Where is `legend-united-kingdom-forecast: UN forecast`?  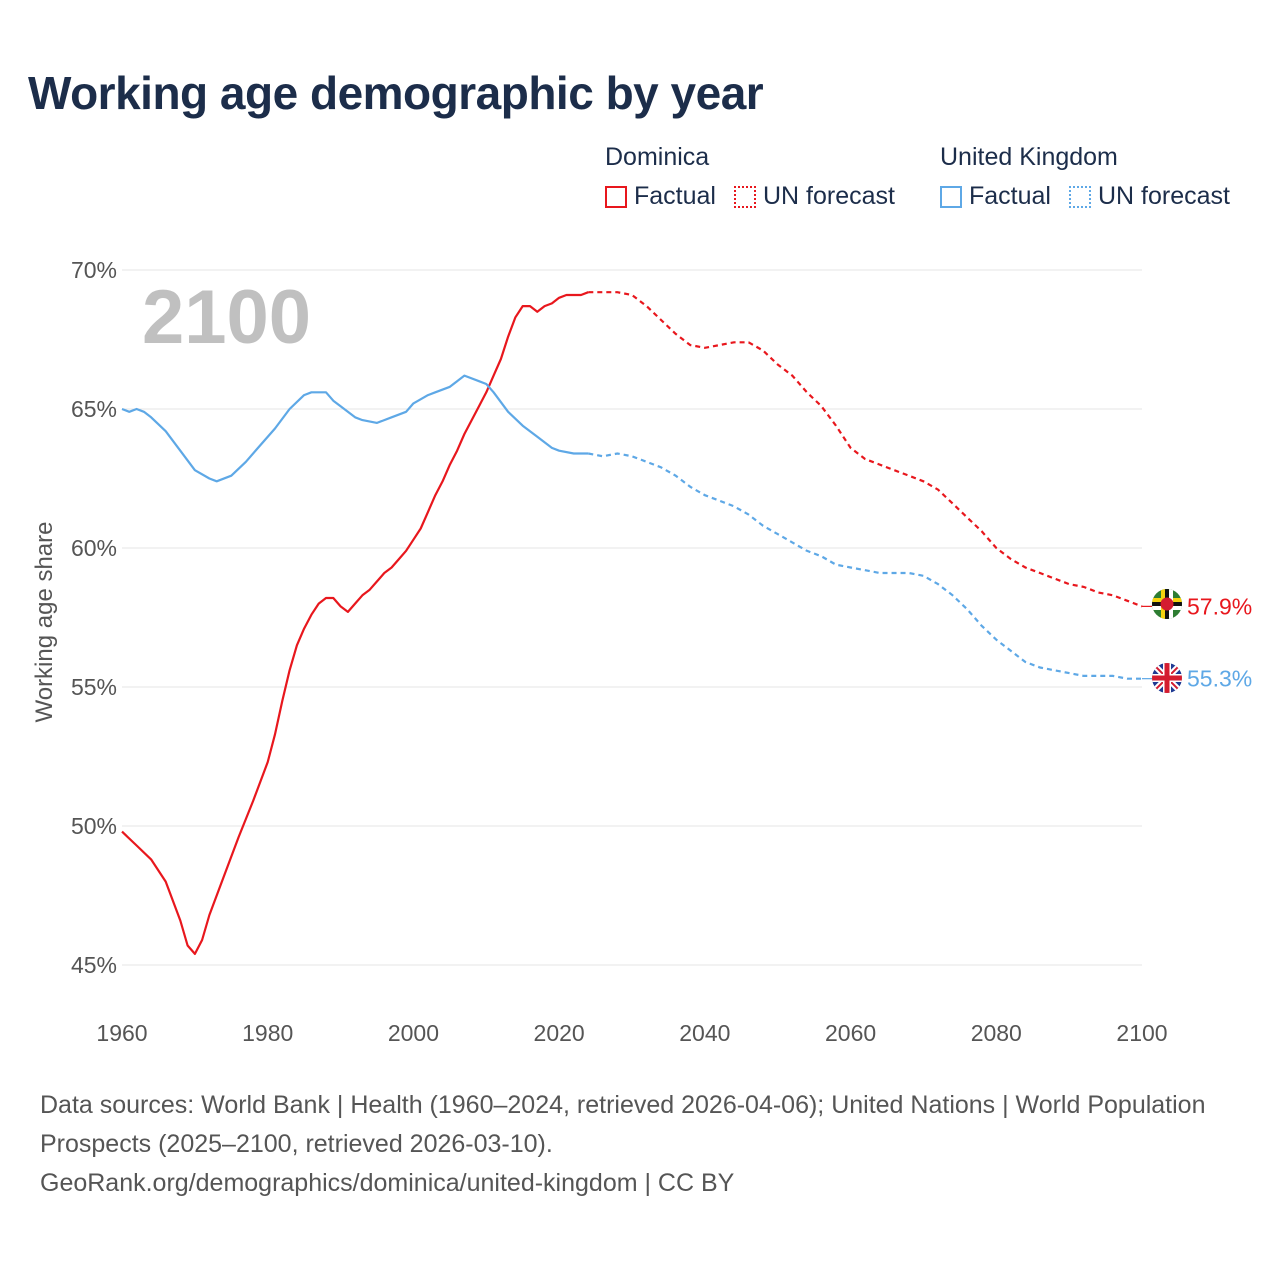 legend-united-kingdom-forecast: UN forecast is located at coordinates (1149, 196).